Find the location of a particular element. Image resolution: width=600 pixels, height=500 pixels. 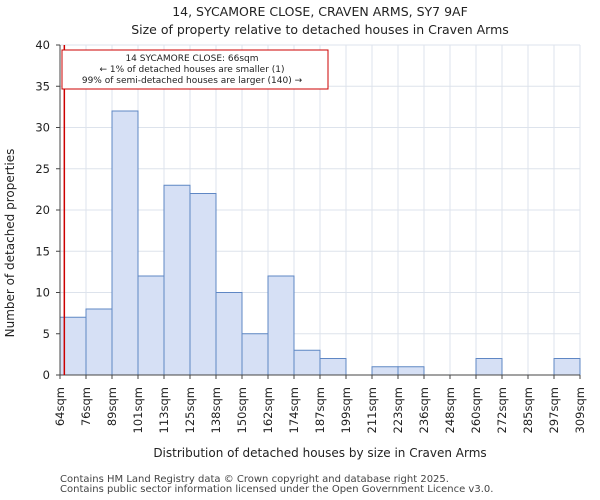

x-tick-label: 285sqm is located at coordinates (528, 410).